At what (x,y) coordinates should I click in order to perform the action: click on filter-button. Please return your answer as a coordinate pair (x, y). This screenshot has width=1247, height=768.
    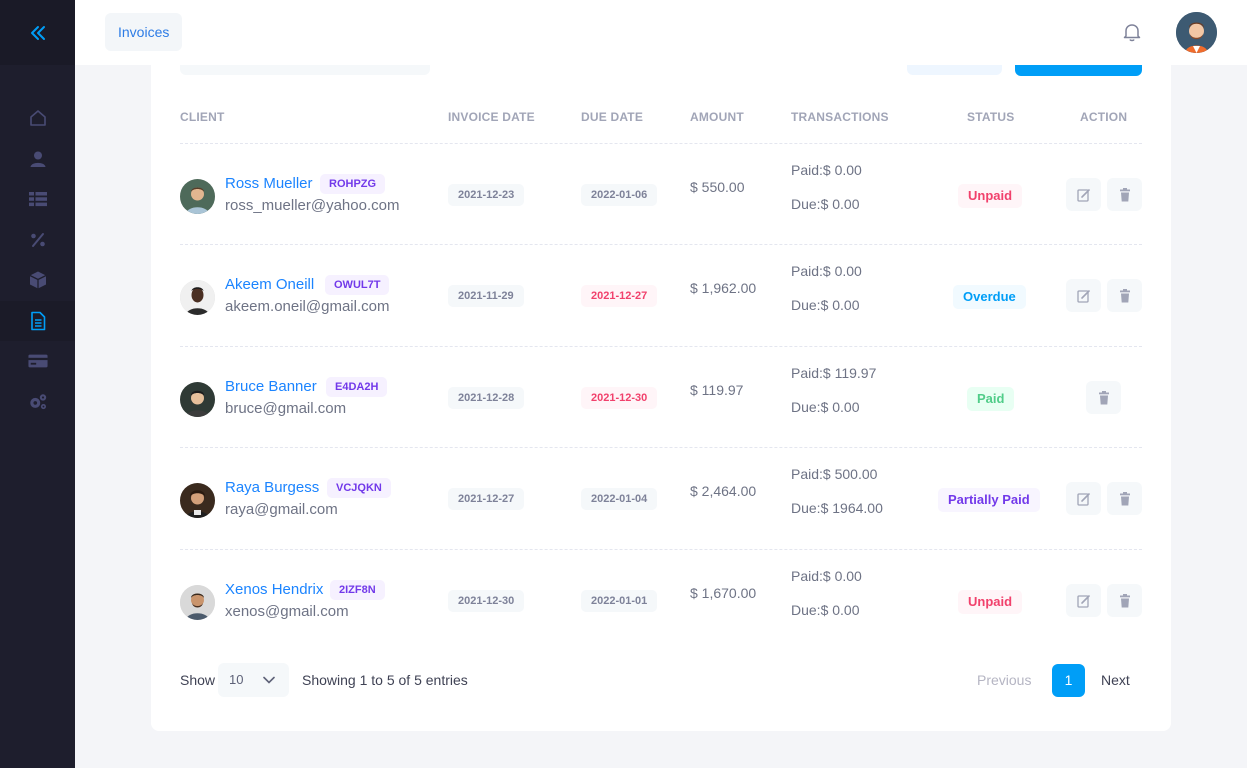
    Looking at the image, I should click on (954, 70).